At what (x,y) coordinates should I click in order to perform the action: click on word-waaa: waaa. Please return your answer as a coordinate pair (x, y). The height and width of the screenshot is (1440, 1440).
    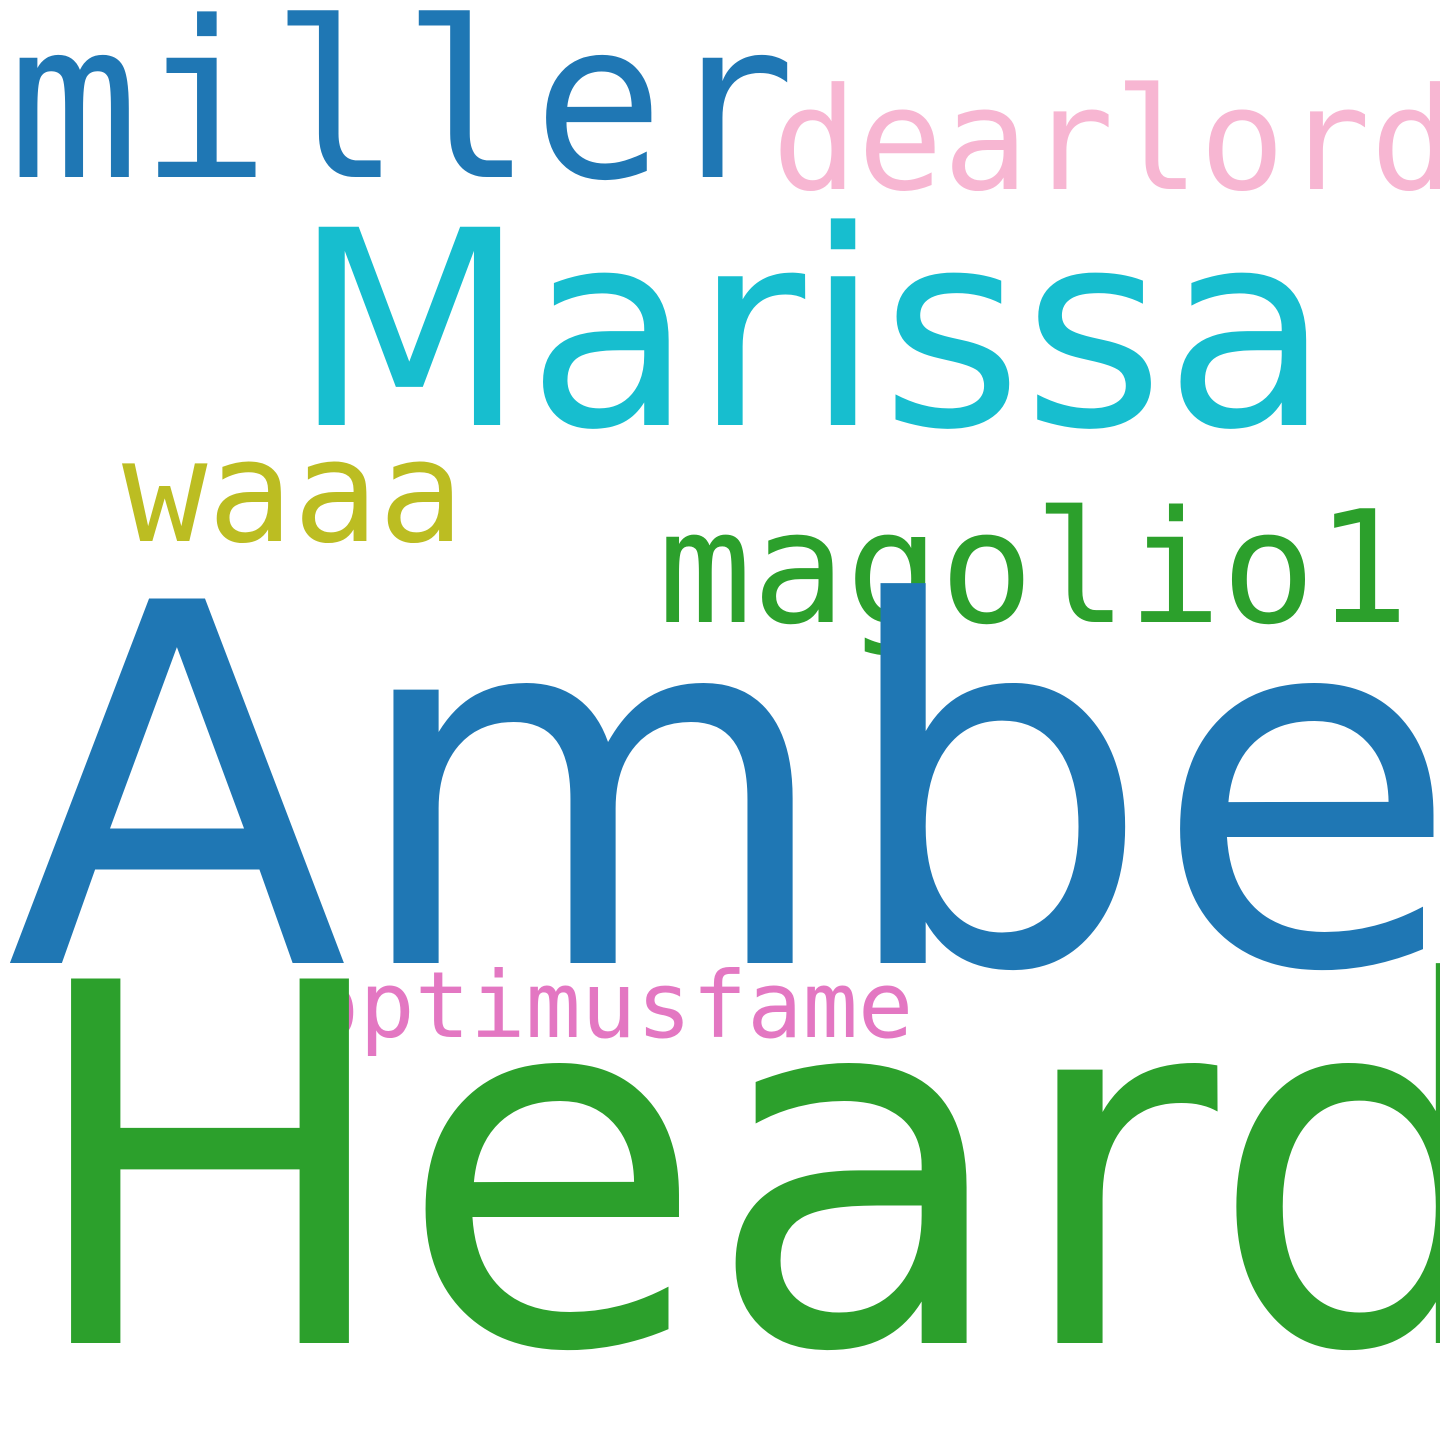
    Looking at the image, I should click on (293, 492).